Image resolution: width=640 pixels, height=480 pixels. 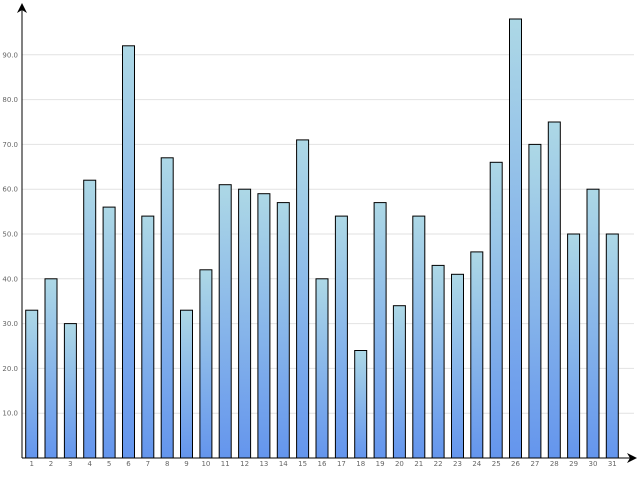 I want to click on y-tick-label: 80.0, so click(x=10, y=100).